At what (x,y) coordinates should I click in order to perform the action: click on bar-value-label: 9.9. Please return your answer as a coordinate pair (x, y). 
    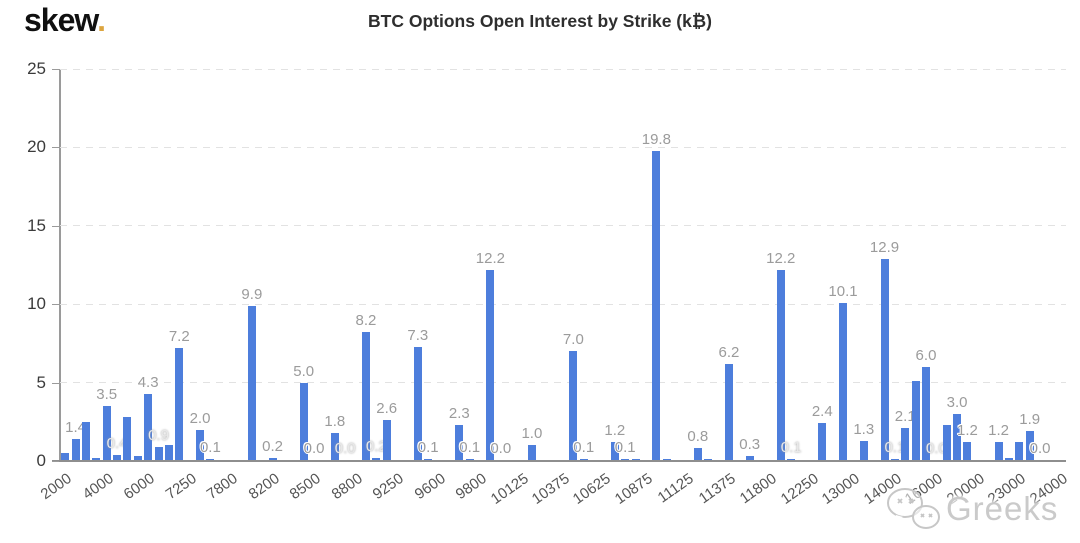
    Looking at the image, I should click on (252, 294).